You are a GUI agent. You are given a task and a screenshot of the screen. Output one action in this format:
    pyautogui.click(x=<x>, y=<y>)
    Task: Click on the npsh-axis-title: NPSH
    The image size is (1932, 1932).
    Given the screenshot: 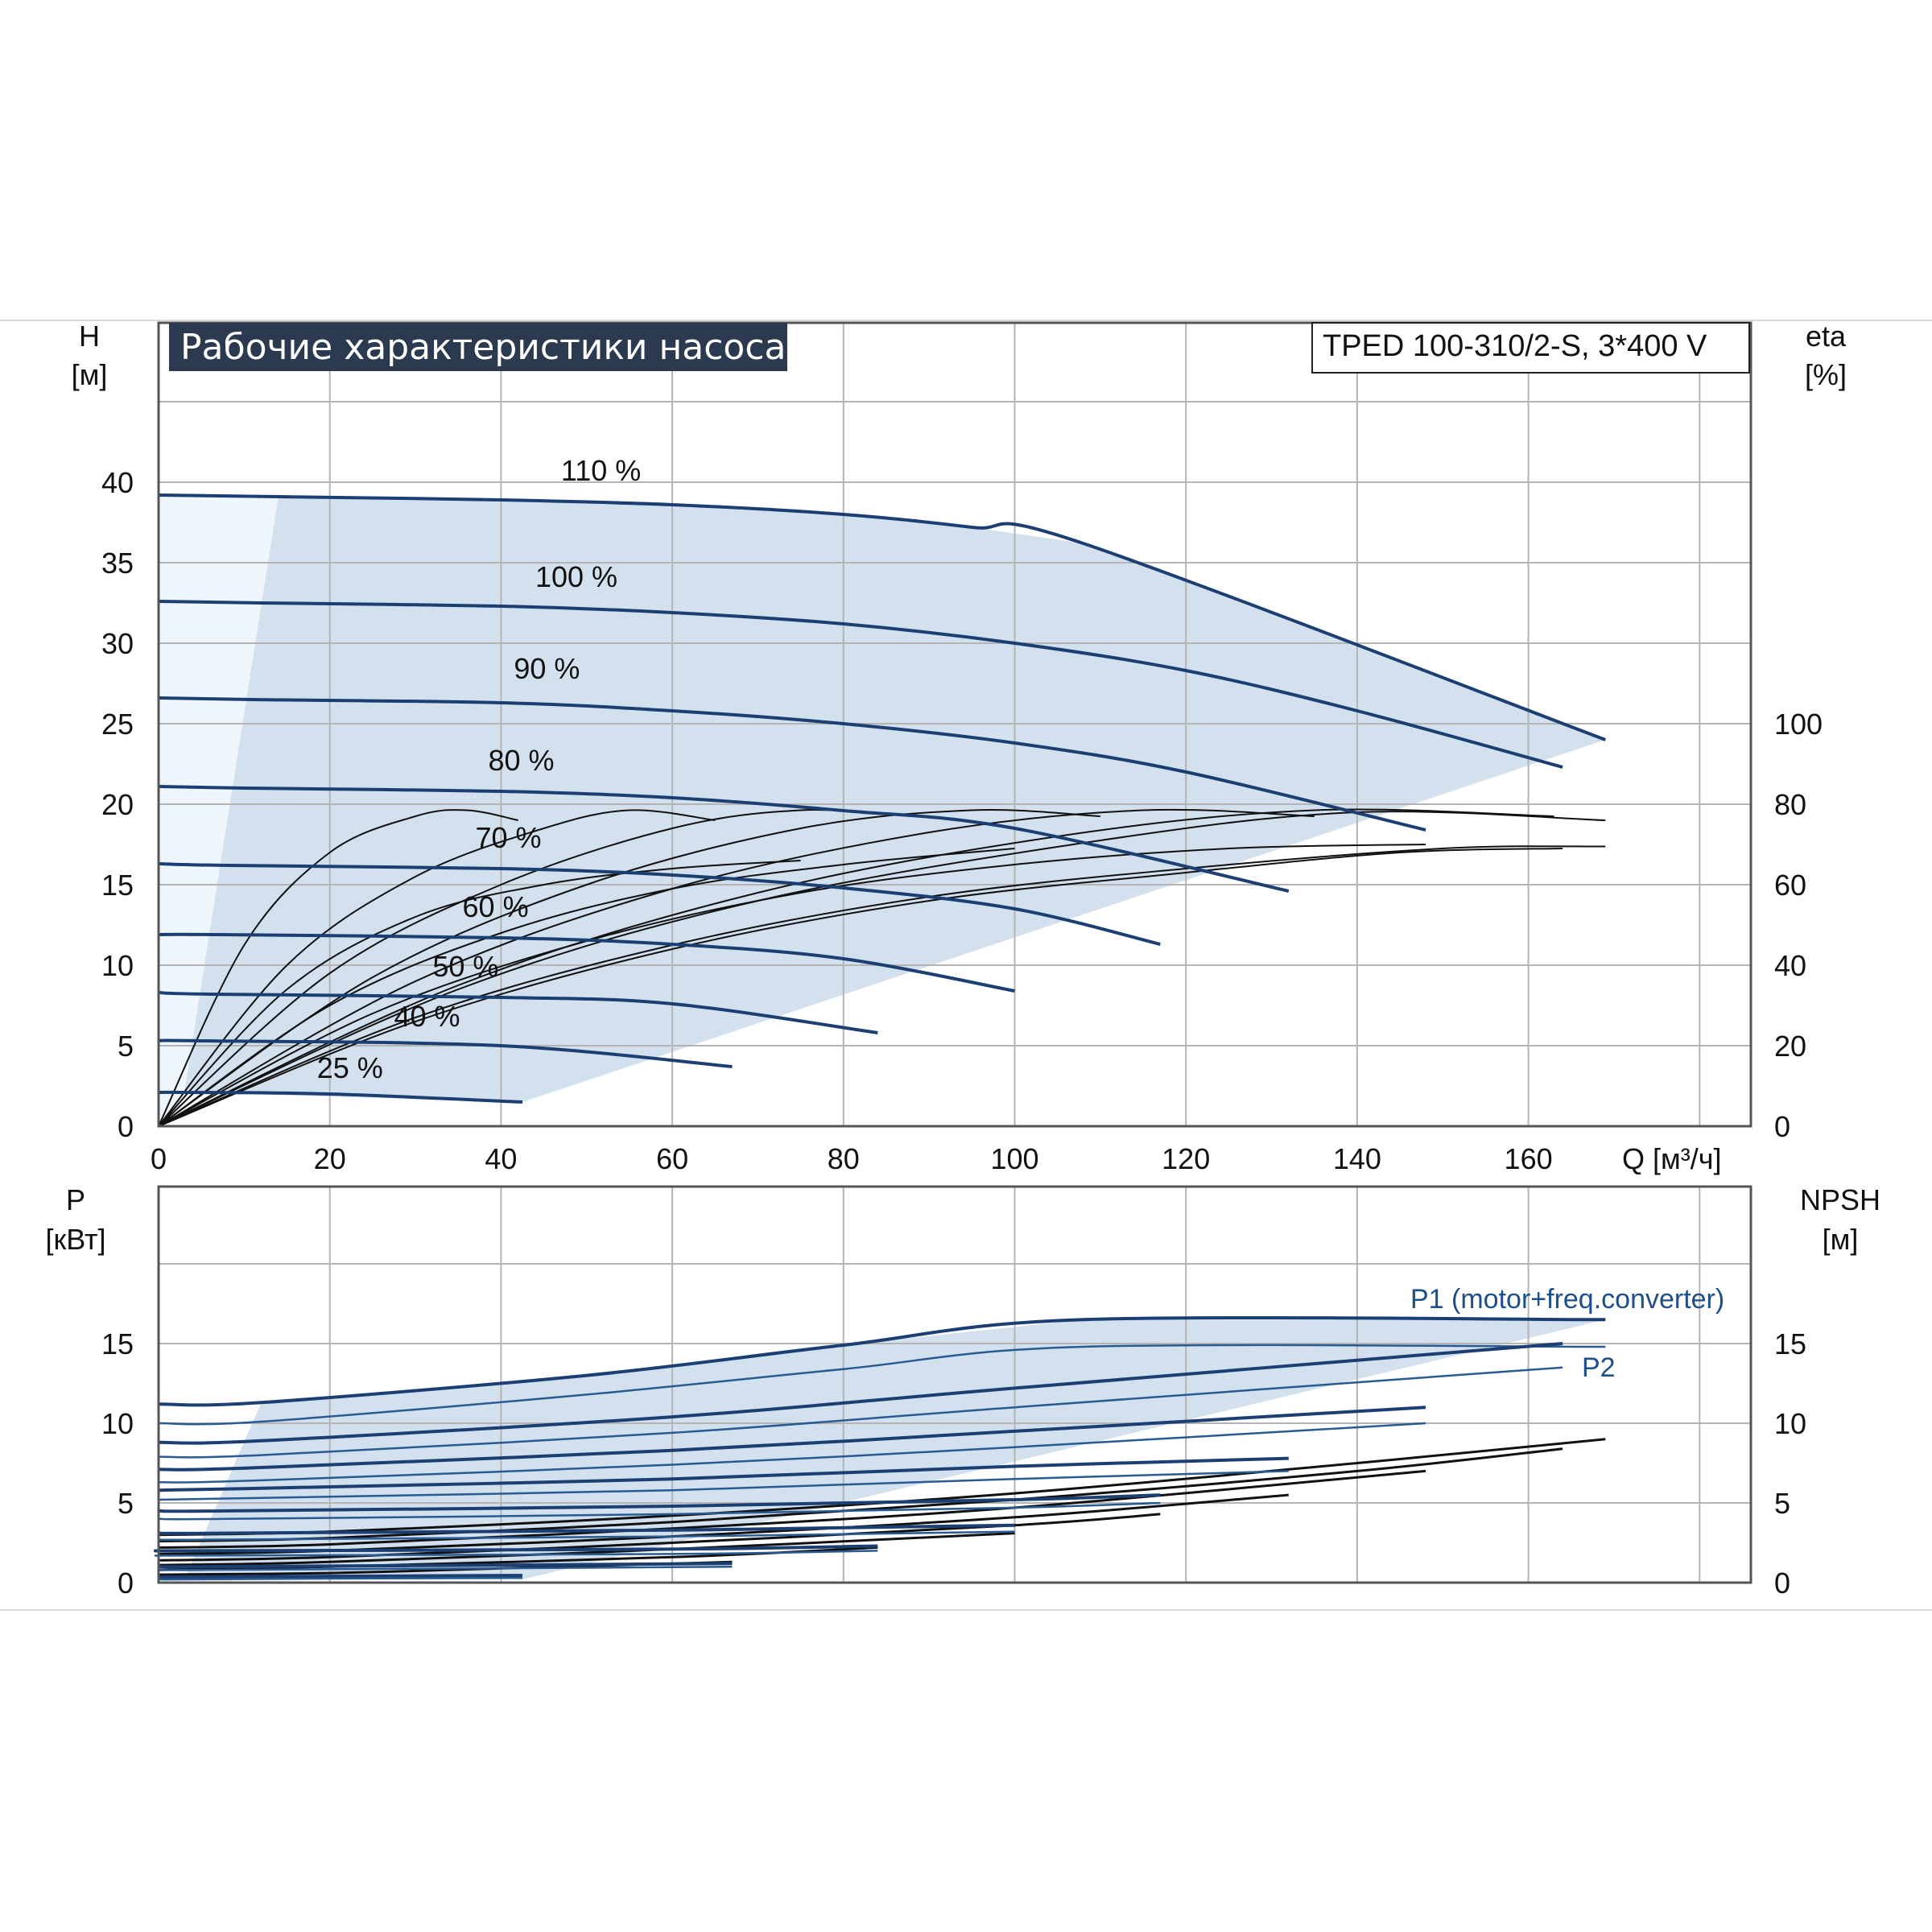 What is the action you would take?
    pyautogui.click(x=1840, y=1199)
    